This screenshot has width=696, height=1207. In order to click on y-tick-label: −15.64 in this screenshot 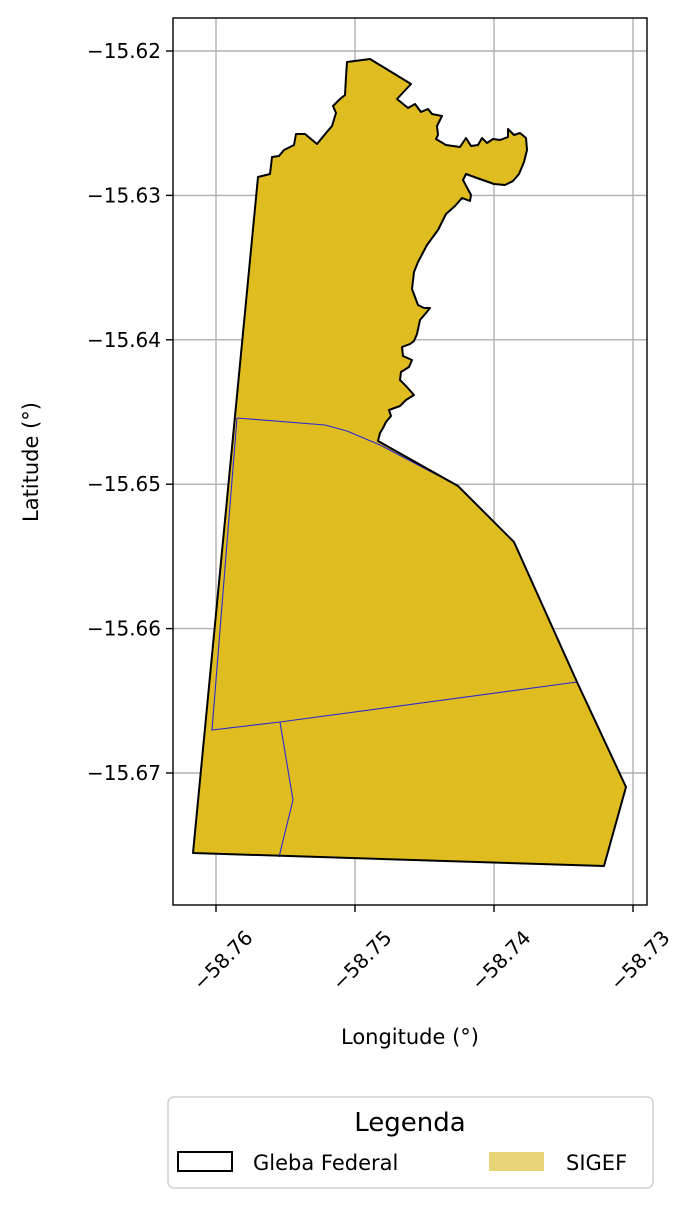, I will do `click(124, 340)`.